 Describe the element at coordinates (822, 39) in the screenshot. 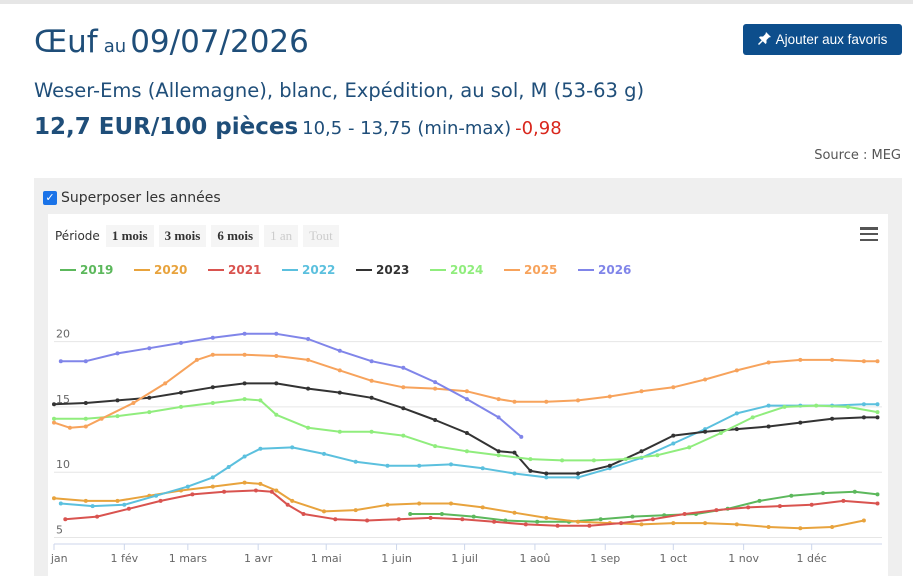

I see `add-to-favorites-button: Ajouter aux favoris` at that location.